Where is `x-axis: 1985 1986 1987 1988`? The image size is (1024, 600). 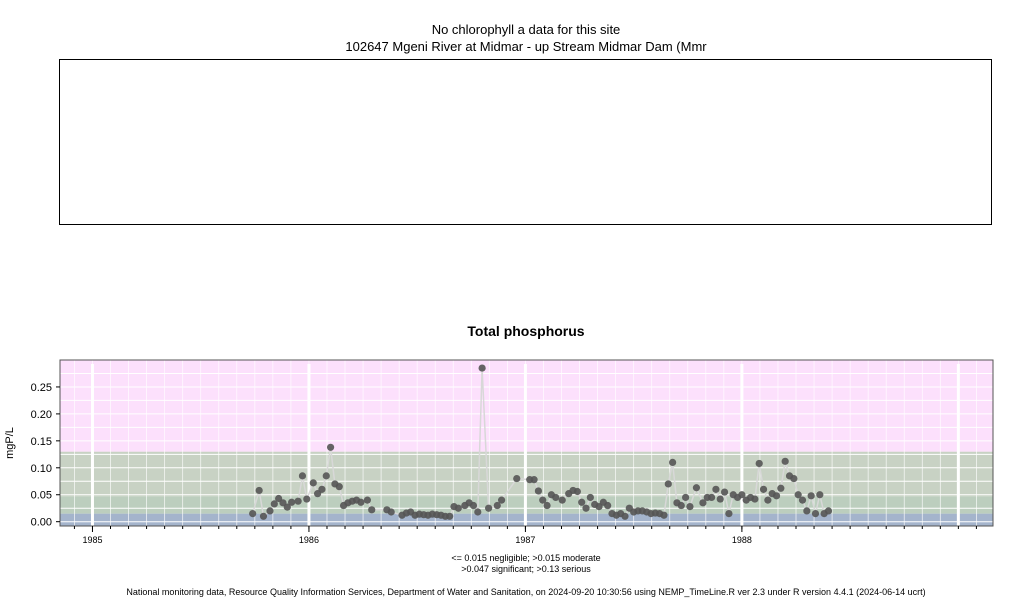
x-axis: 1985 1986 1987 1988 is located at coordinates (525, 535).